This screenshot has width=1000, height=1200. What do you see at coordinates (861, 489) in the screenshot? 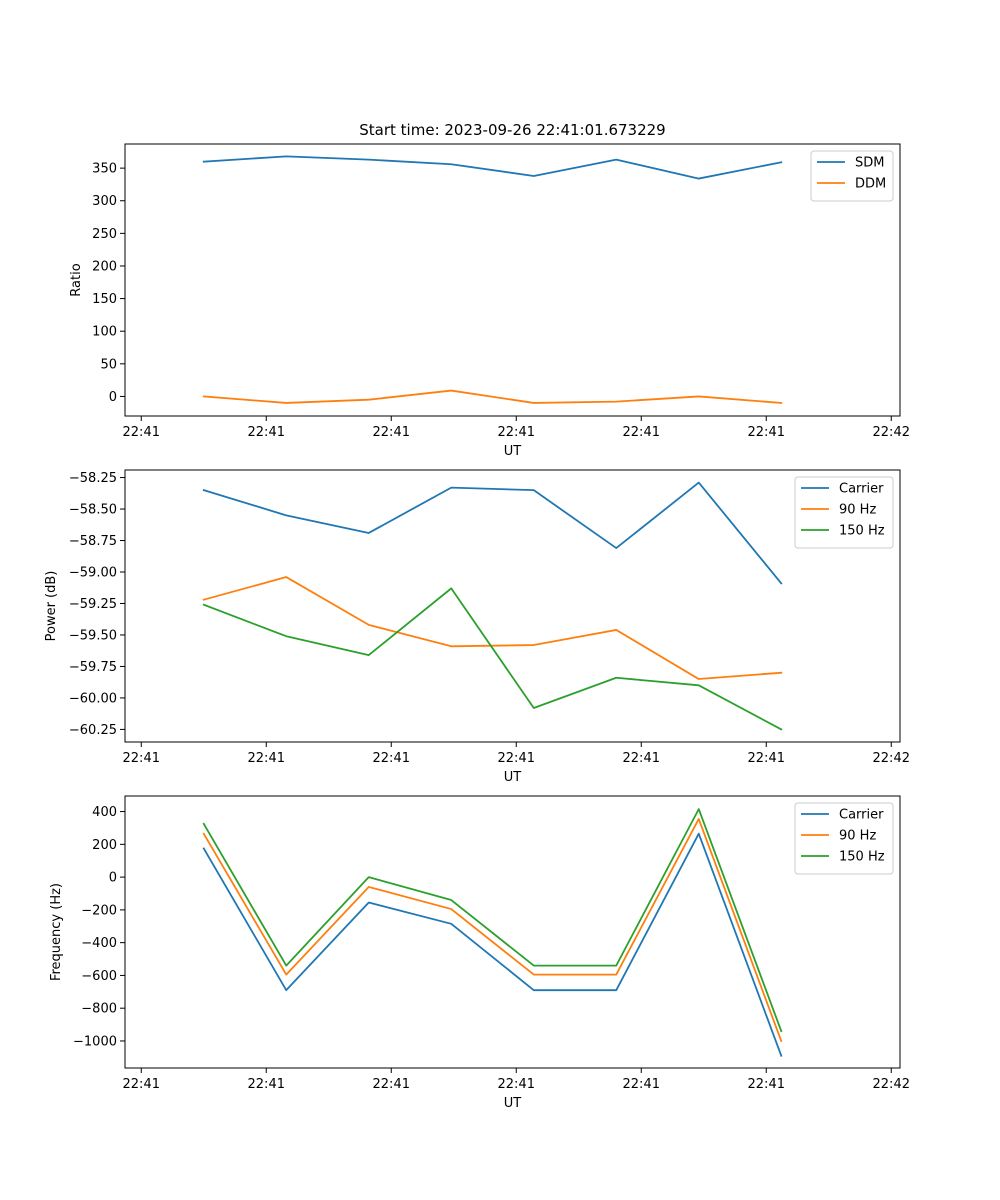
I see `power-legend-label: Carrier` at bounding box center [861, 489].